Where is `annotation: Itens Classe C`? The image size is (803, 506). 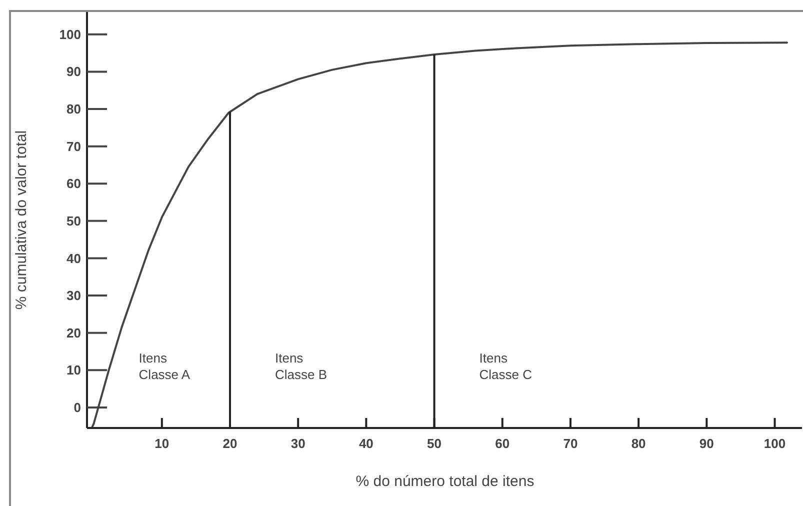
annotation: Itens Classe C is located at coordinates (505, 366).